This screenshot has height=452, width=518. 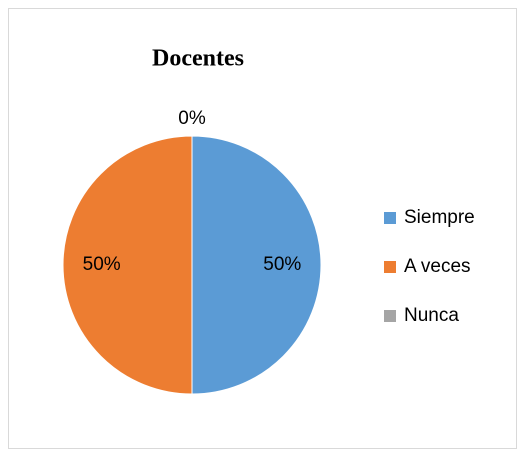 What do you see at coordinates (192, 118) in the screenshot?
I see `data-label: 0%` at bounding box center [192, 118].